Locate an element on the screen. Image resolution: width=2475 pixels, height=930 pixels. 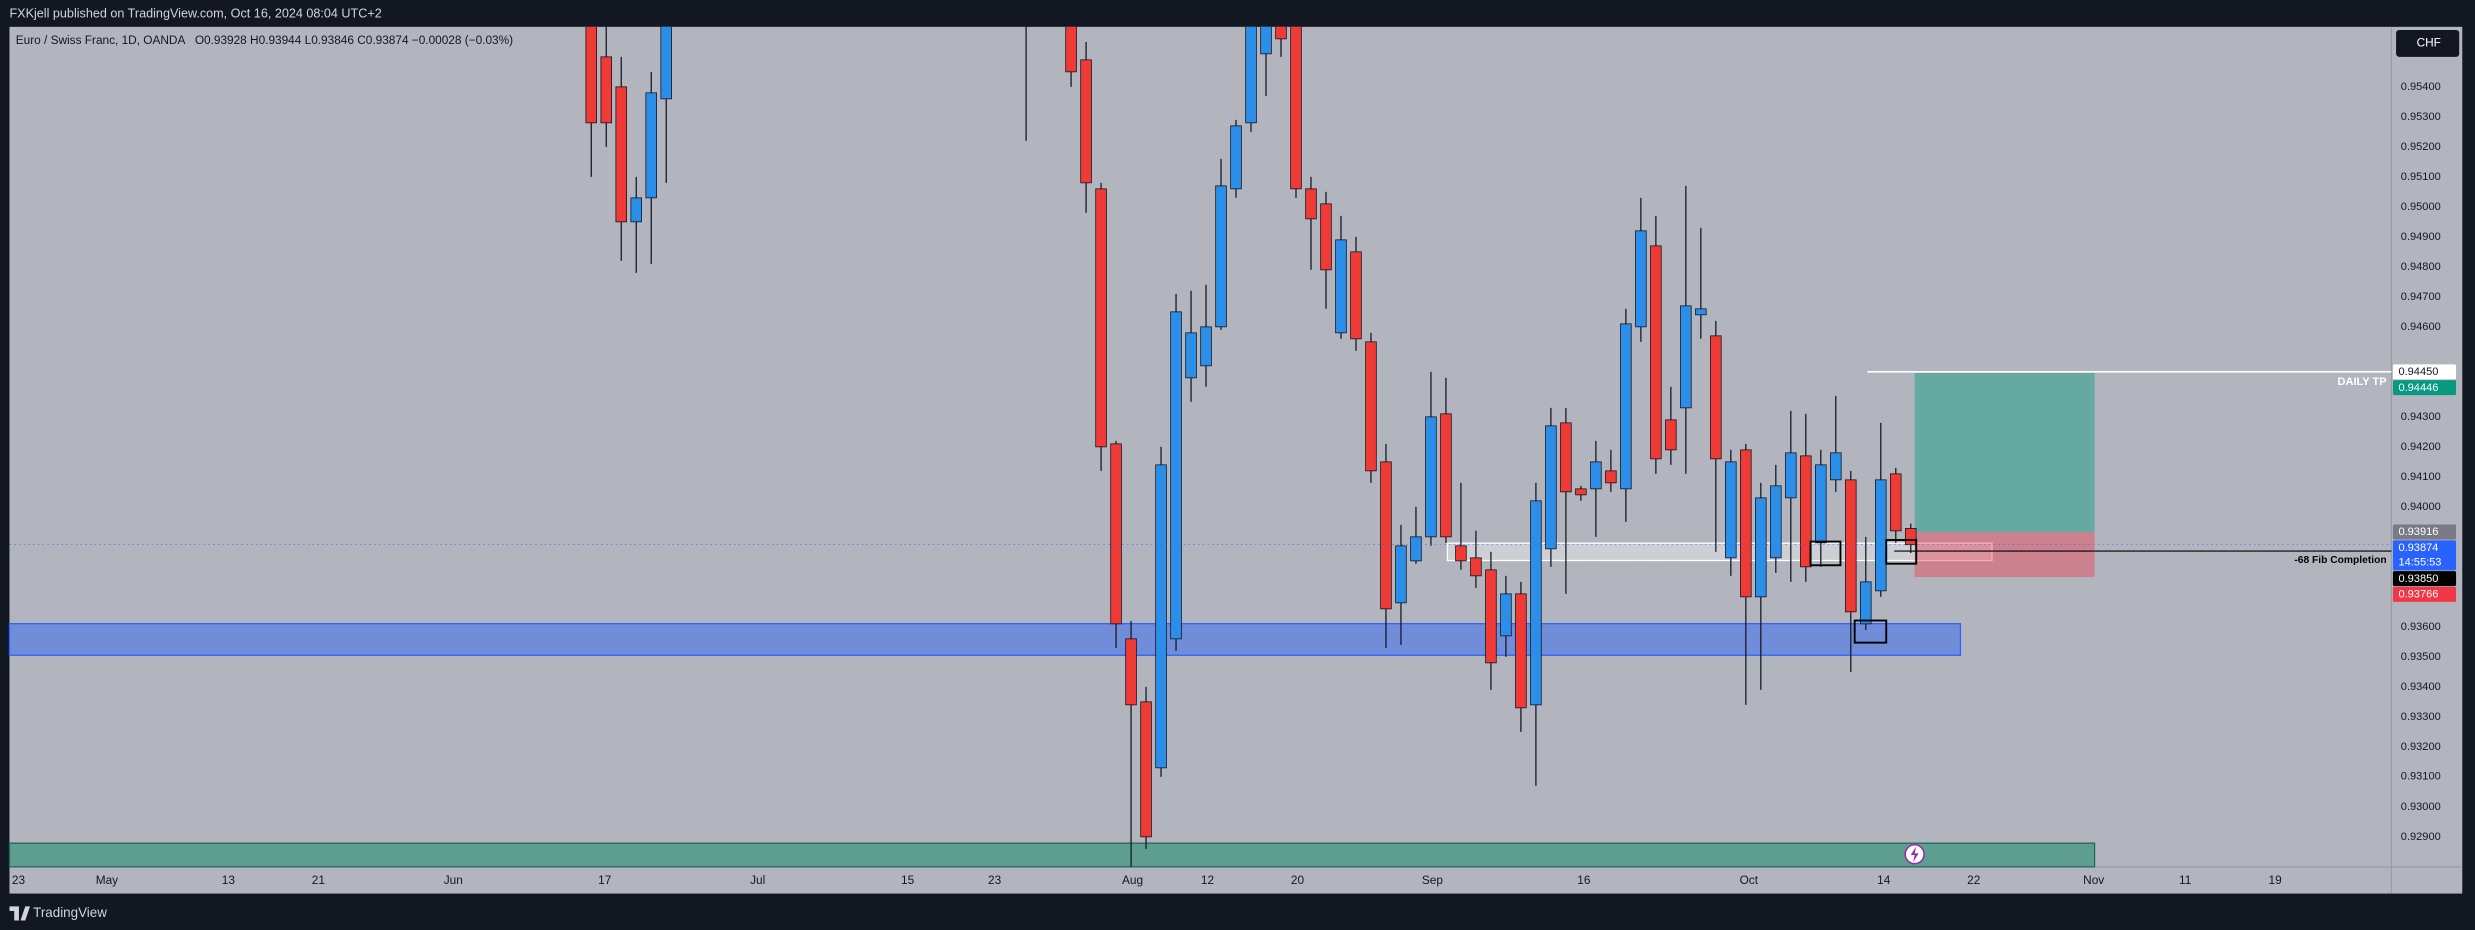
y-tick-label: 0.94900 is located at coordinates (2421, 237).